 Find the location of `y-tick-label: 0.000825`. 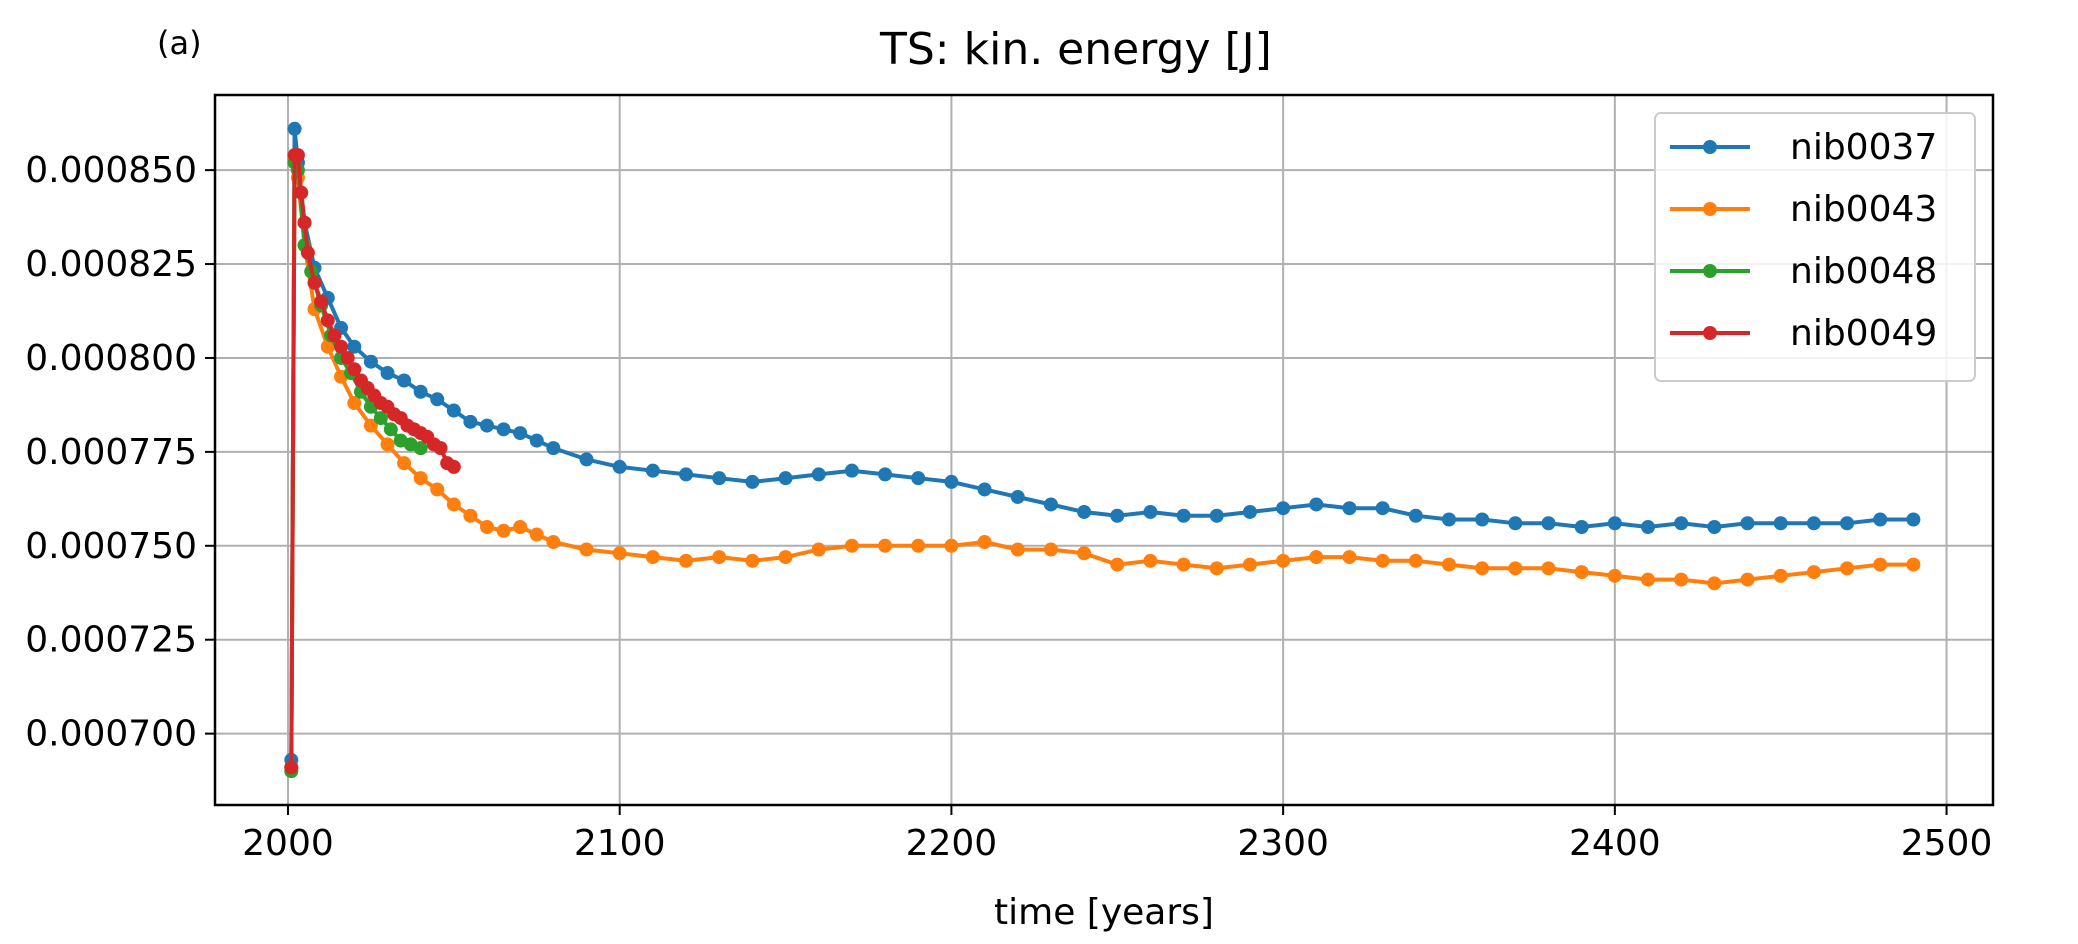

y-tick-label: 0.000825 is located at coordinates (111, 264).